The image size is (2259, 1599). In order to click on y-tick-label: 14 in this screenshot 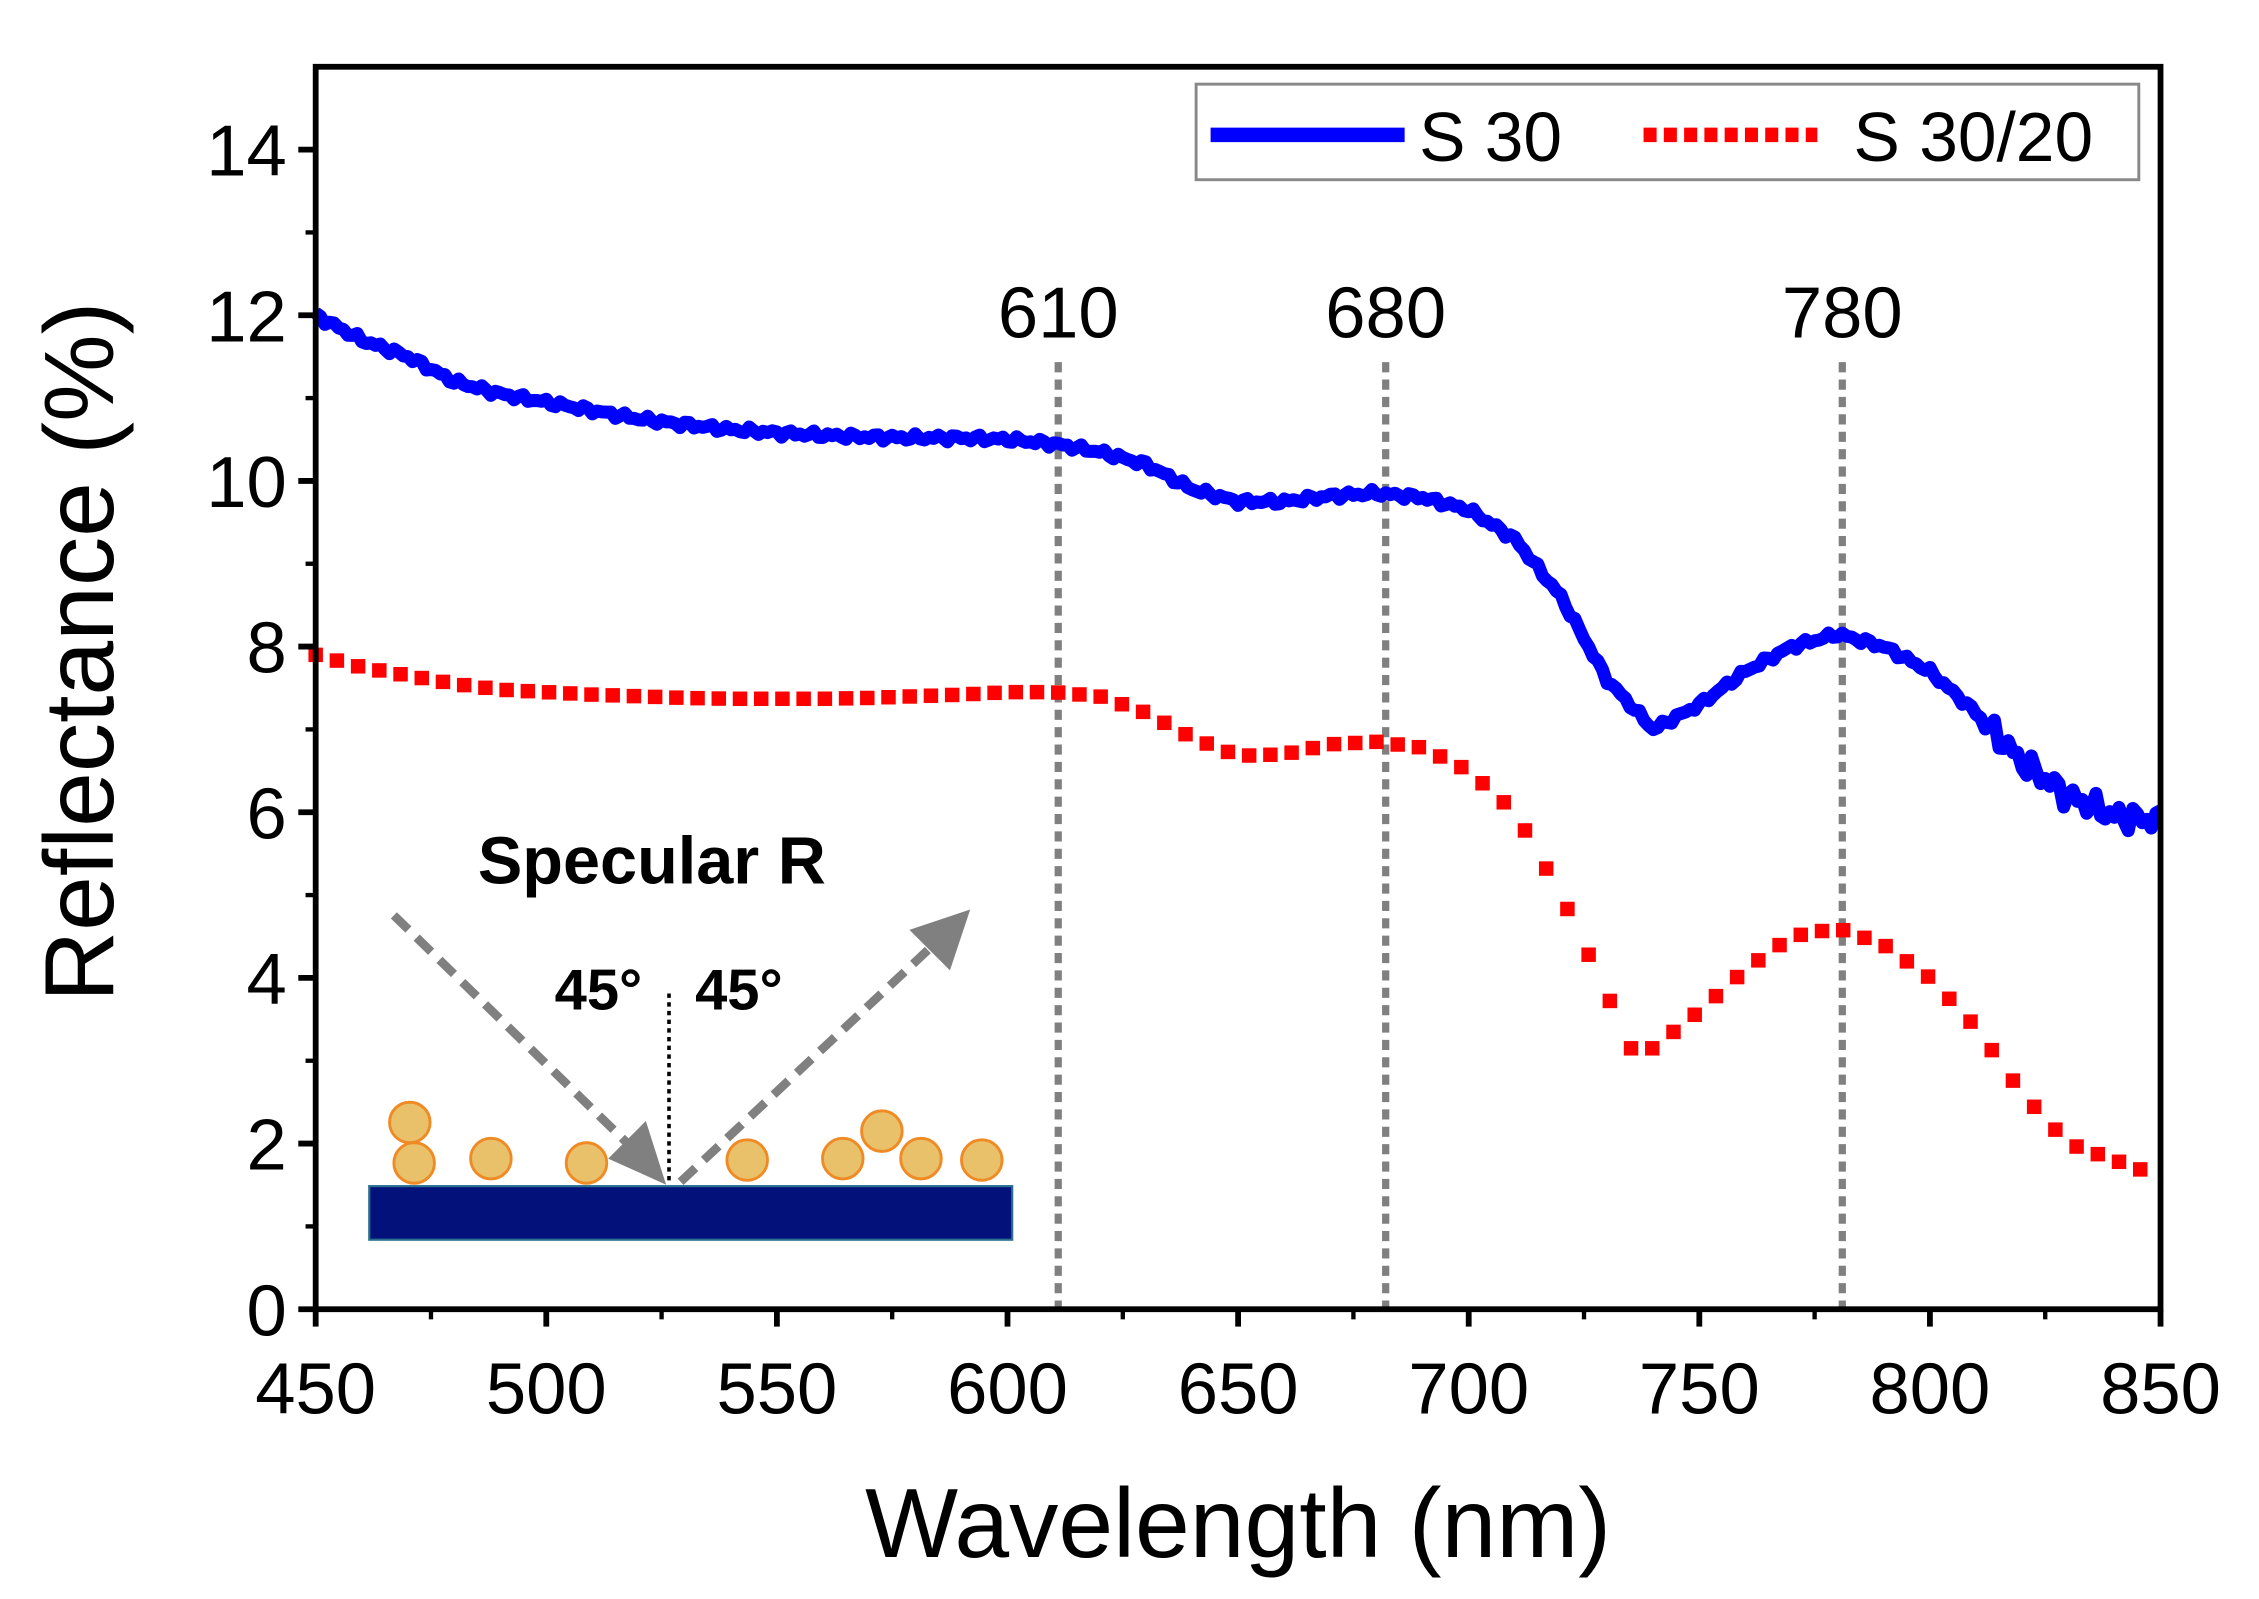, I will do `click(246, 151)`.